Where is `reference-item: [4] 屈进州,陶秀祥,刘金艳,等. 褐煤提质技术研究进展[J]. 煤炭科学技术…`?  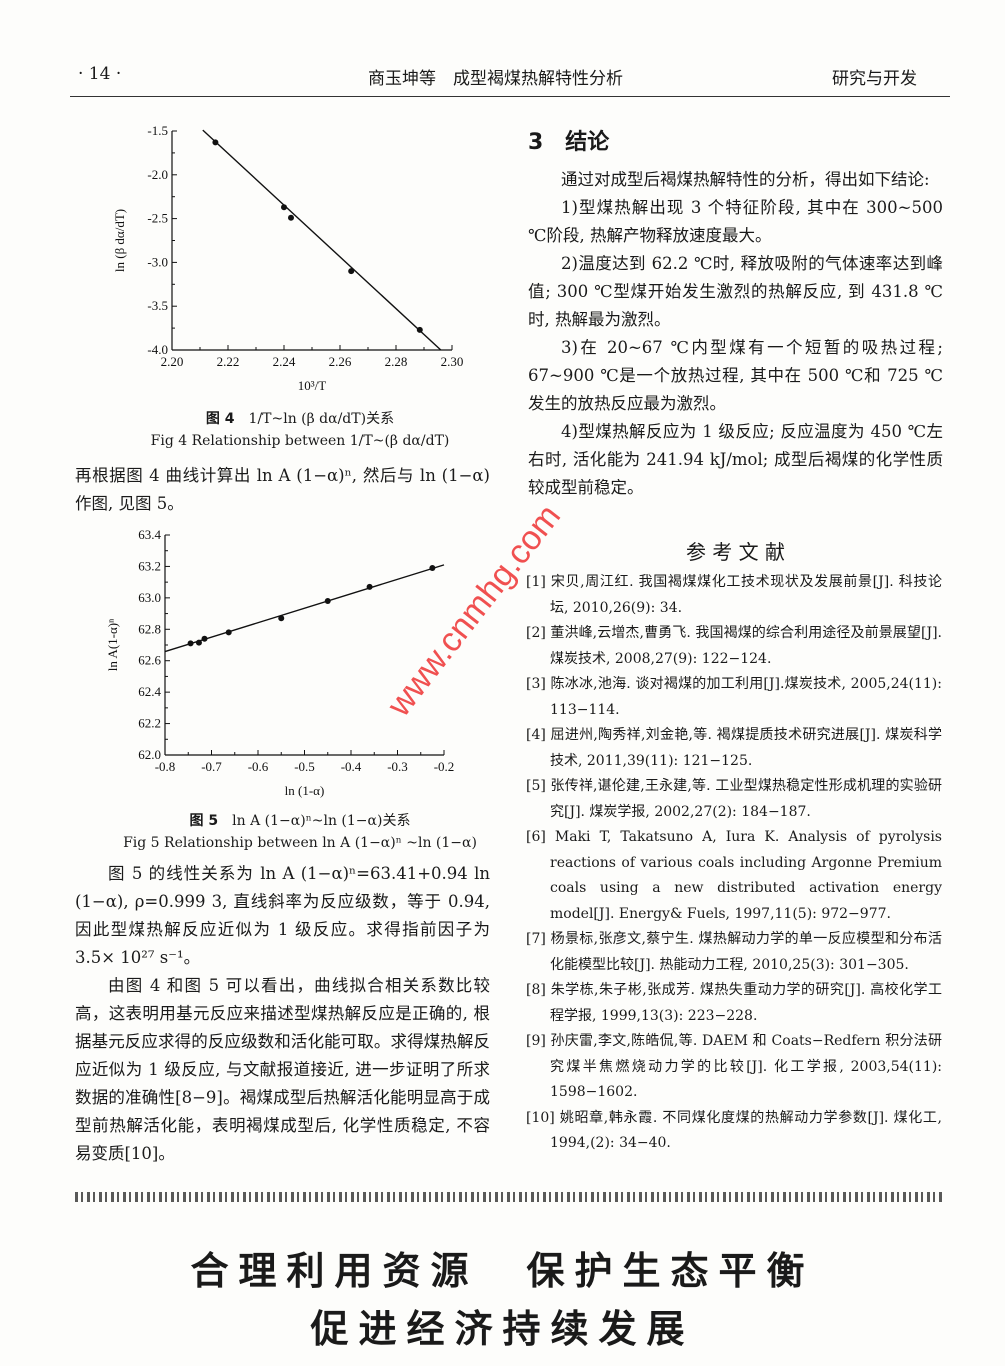 reference-item: [4] 屈进州,陶秀祥,刘金艳,等. 褐煤提质技术研究进展[J]. 煤炭科学技术… is located at coordinates (734, 748).